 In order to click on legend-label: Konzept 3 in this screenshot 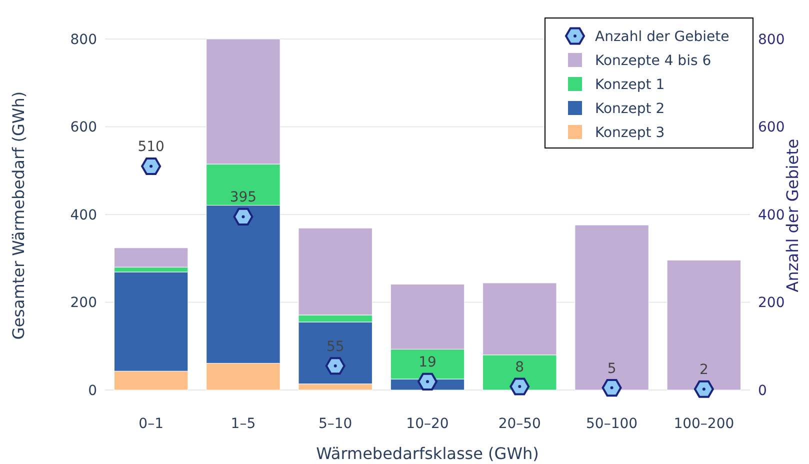, I will do `click(630, 132)`.